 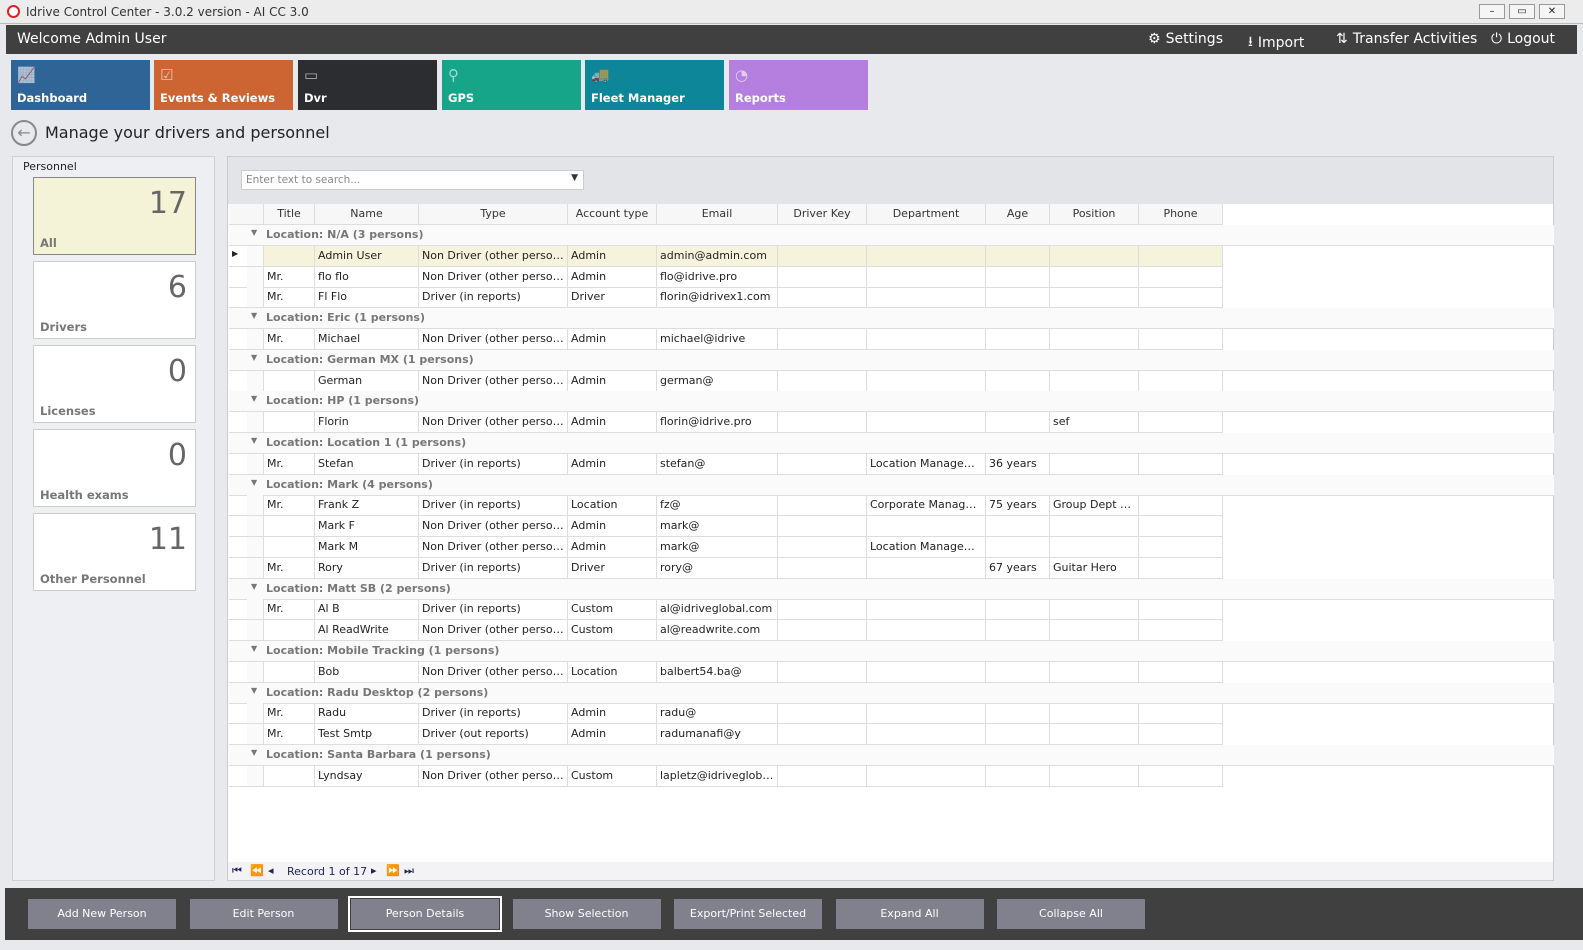 I want to click on table-row: Mr. Radu Driver (in reports) Admin radu@, so click(x=726, y=714).